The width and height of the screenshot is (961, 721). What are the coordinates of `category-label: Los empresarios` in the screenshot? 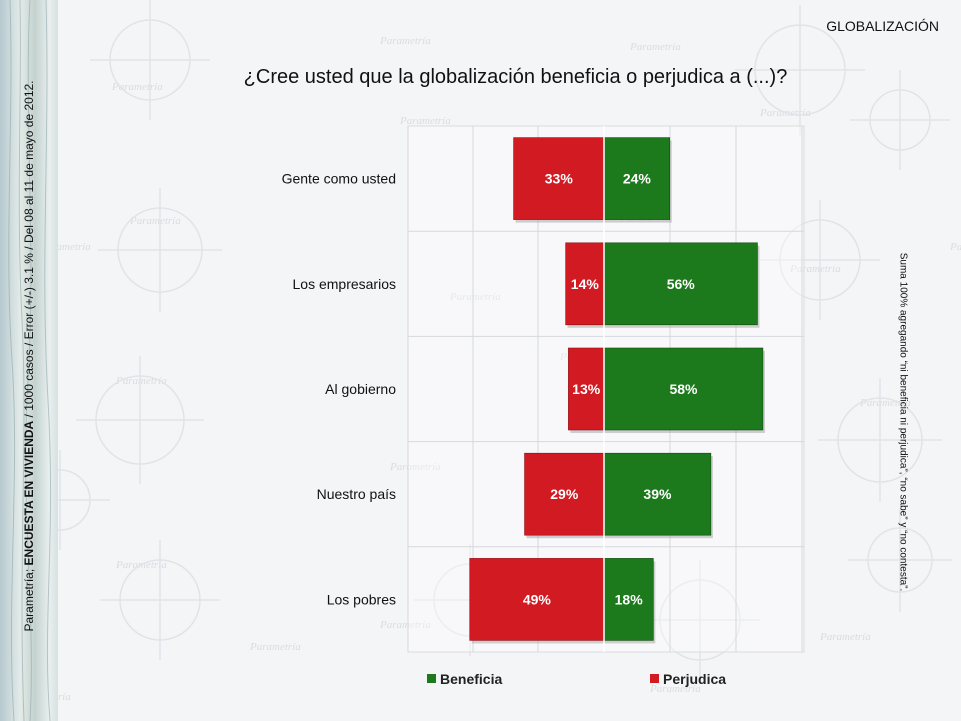 It's located at (345, 284).